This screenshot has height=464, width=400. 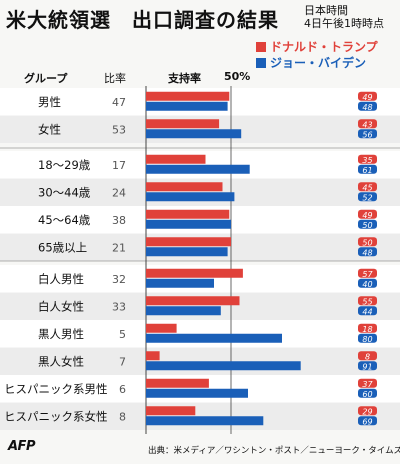 What do you see at coordinates (119, 129) in the screenshot?
I see `ratio-value: 53` at bounding box center [119, 129].